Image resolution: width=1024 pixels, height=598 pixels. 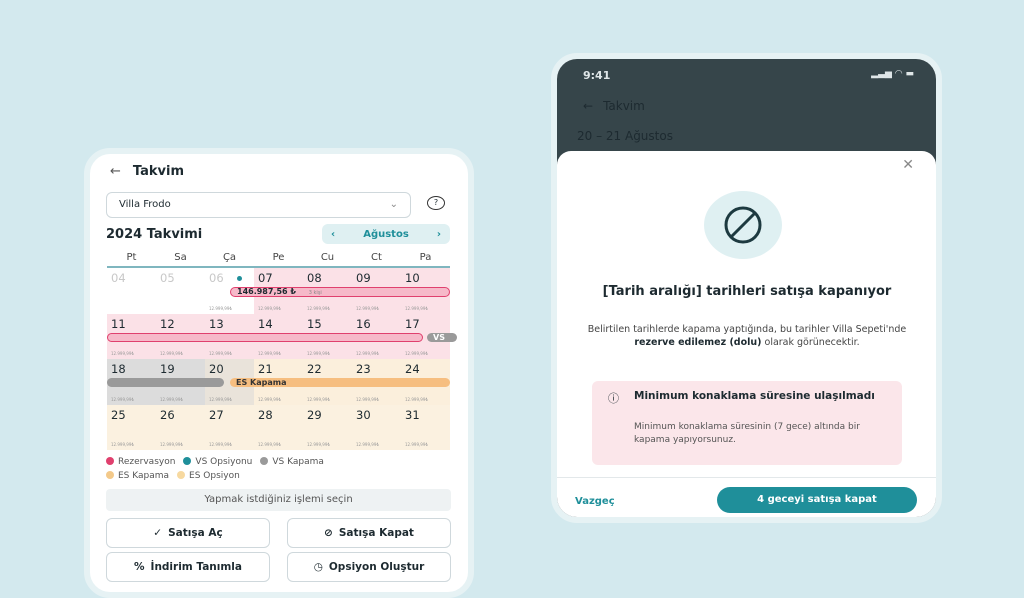 I want to click on year-title: 2024 Takvimi, so click(x=154, y=234).